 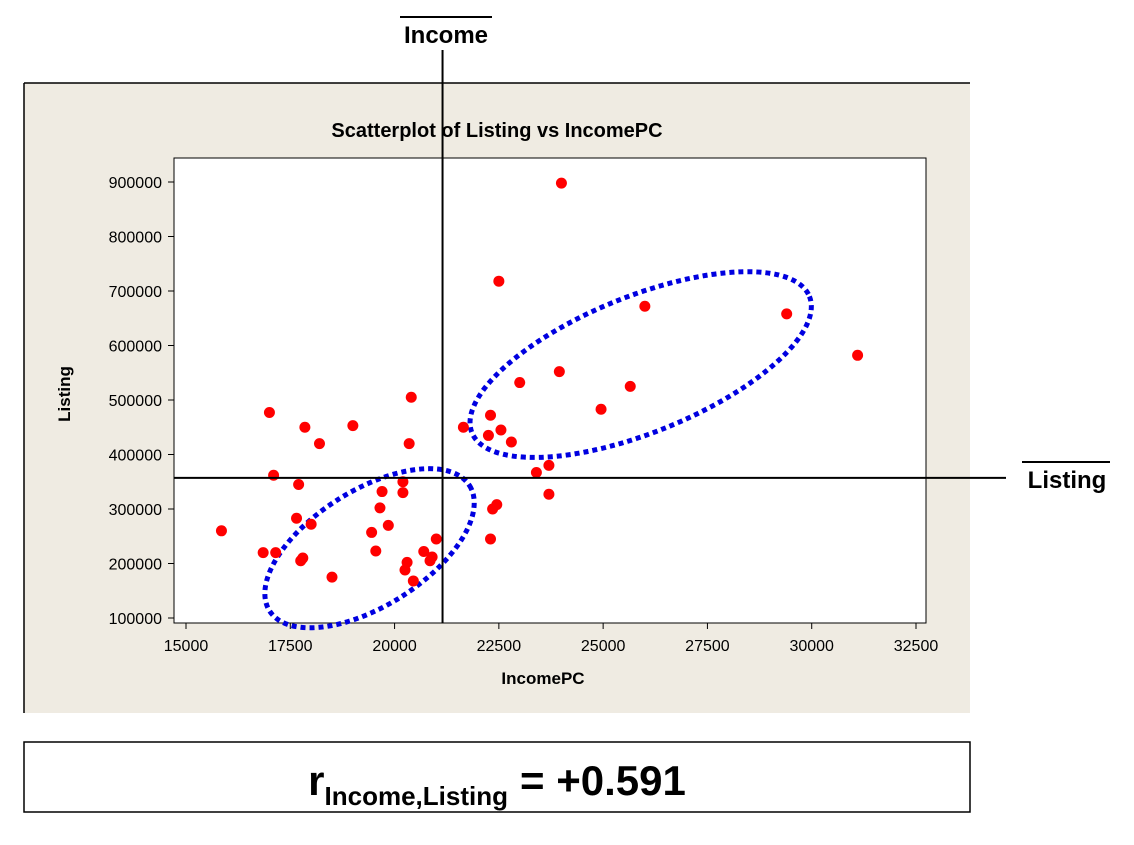 I want to click on y-tick-label: 800000, so click(x=135, y=238).